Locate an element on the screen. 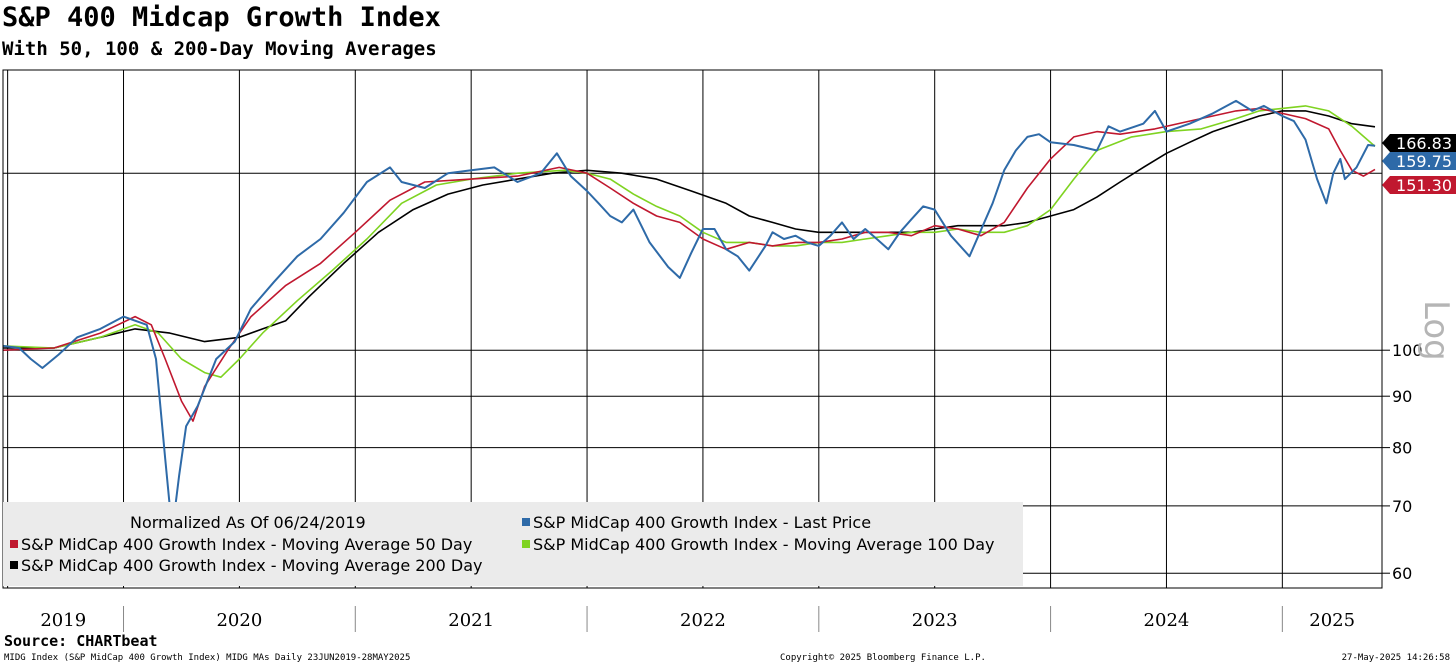 Image resolution: width=1456 pixels, height=668 pixels. last-value-tag-price is located at coordinates (1419, 161).